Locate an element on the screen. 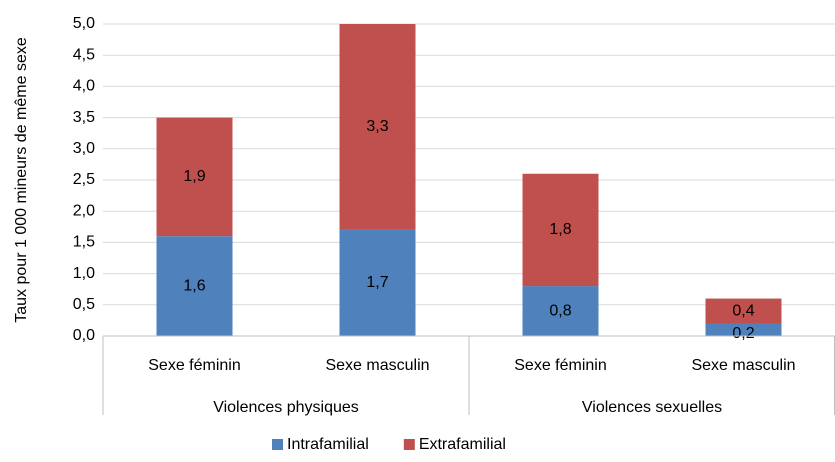  legend-label: Extrafamilial is located at coordinates (462, 444).